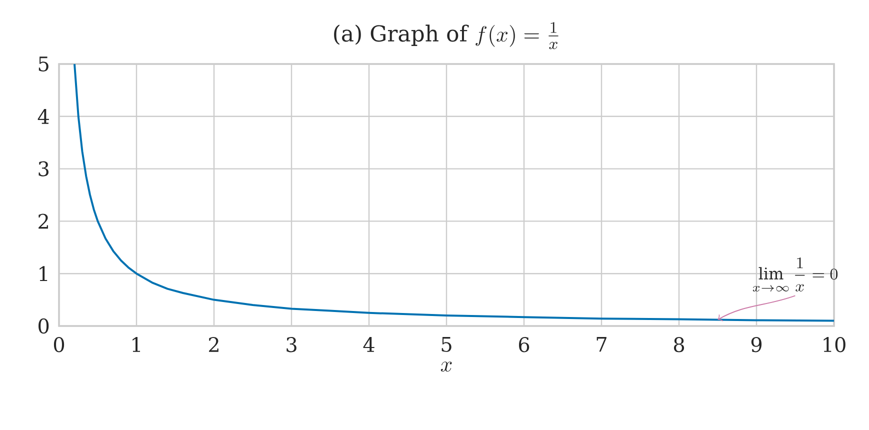 The image size is (869, 430). Describe the element at coordinates (446, 36) in the screenshot. I see `chart-title: $\mbox{(a) Graph of }f(x)=\frac{1}{x}$` at that location.